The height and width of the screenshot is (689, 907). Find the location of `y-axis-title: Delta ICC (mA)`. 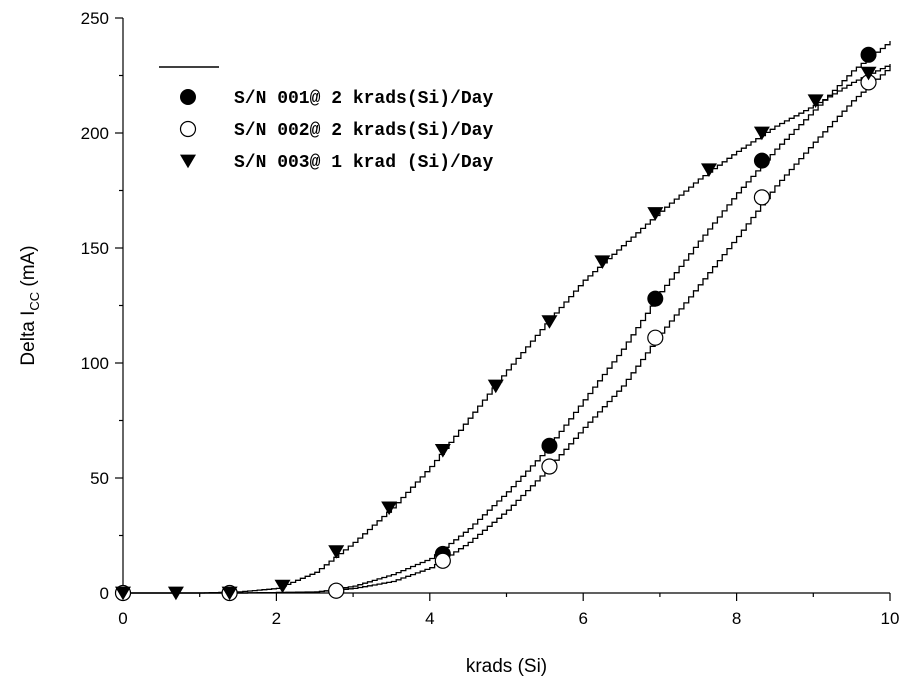

y-axis-title: Delta ICC (mA) is located at coordinates (30, 305).